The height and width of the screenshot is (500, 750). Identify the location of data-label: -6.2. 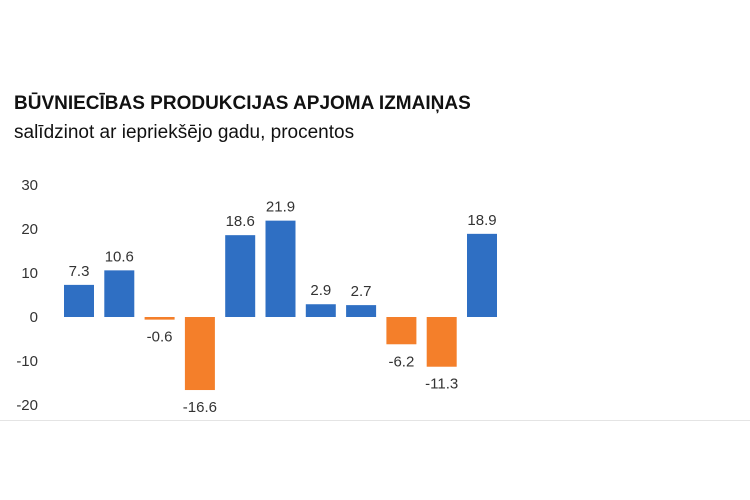
(401, 361).